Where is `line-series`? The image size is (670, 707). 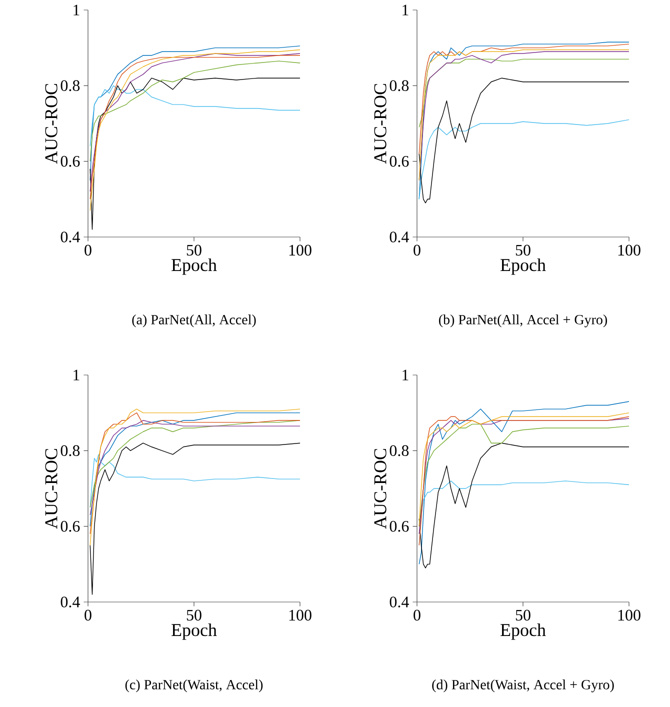 line-series is located at coordinates (524, 483).